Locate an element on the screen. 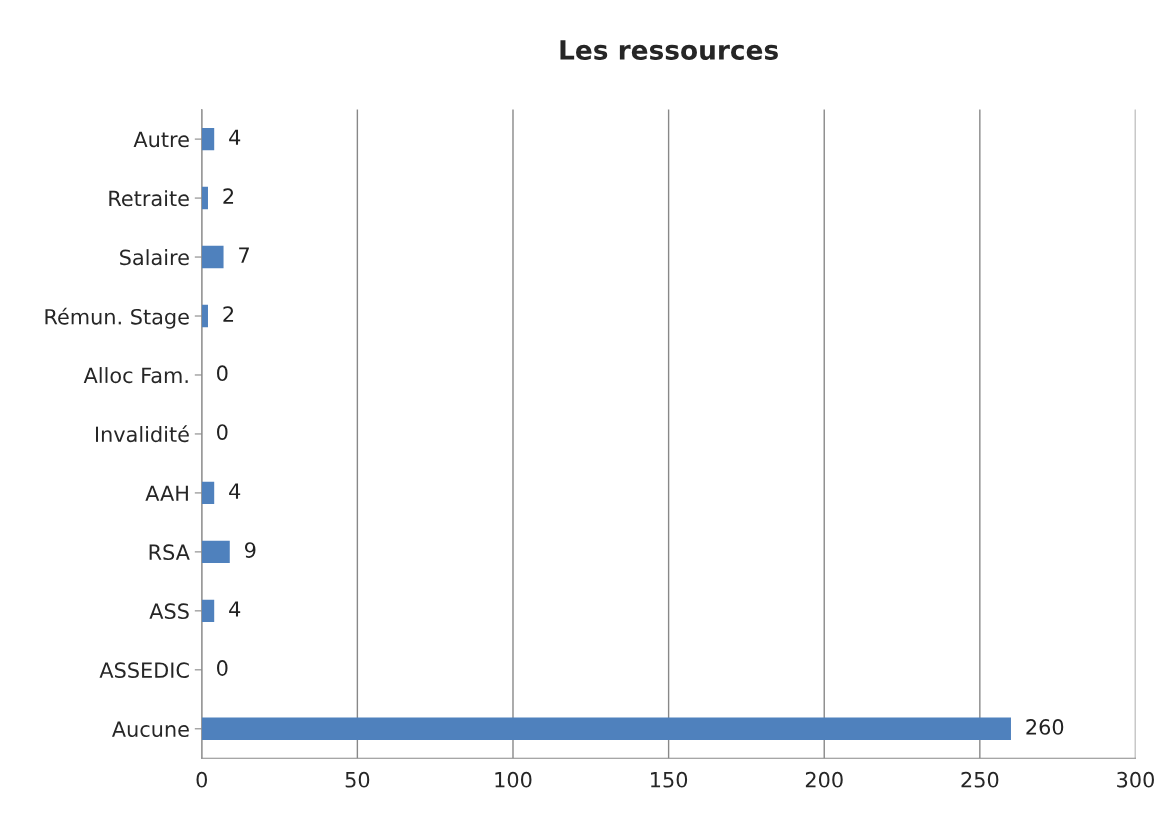 The height and width of the screenshot is (818, 1173). data-label: 7 is located at coordinates (244, 255).